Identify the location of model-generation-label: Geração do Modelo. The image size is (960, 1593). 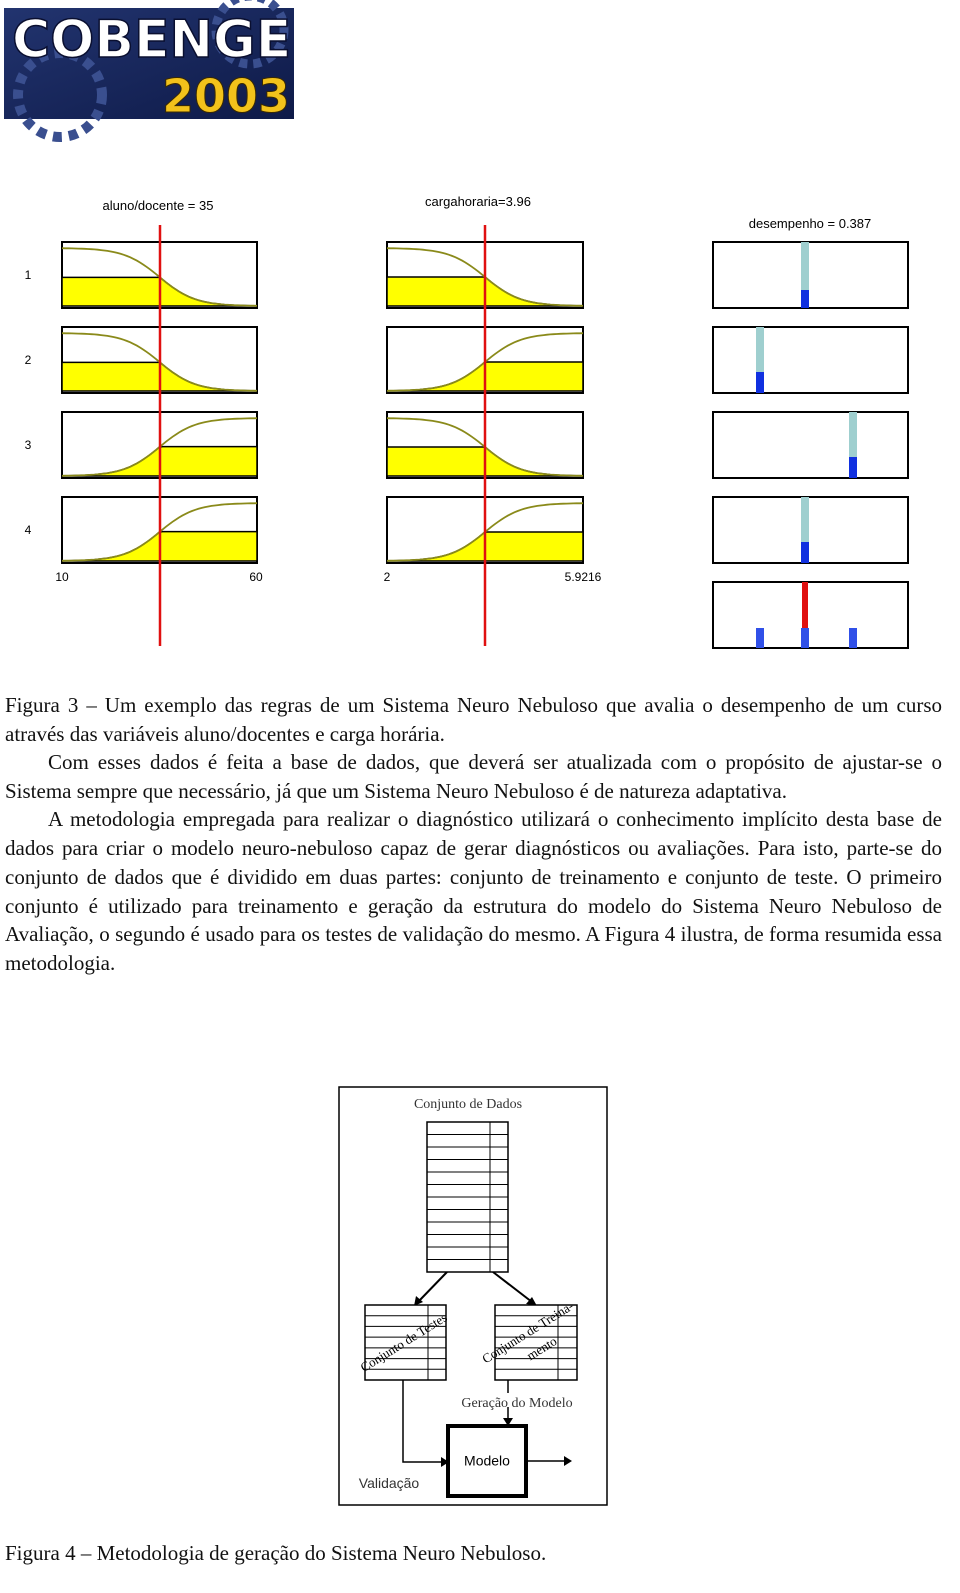
(516, 1403).